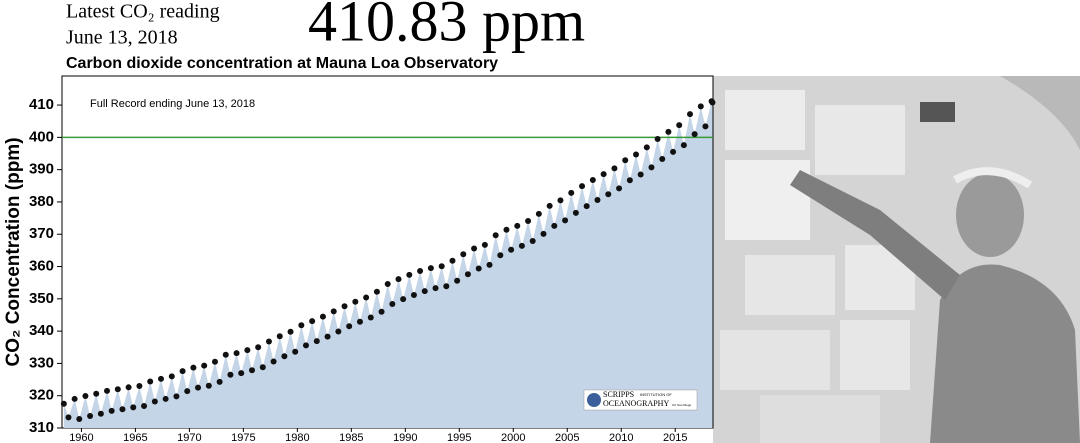 Image resolution: width=1080 pixels, height=443 pixels. Describe the element at coordinates (122, 38) in the screenshot. I see `header-date: June 13, 2018` at that location.